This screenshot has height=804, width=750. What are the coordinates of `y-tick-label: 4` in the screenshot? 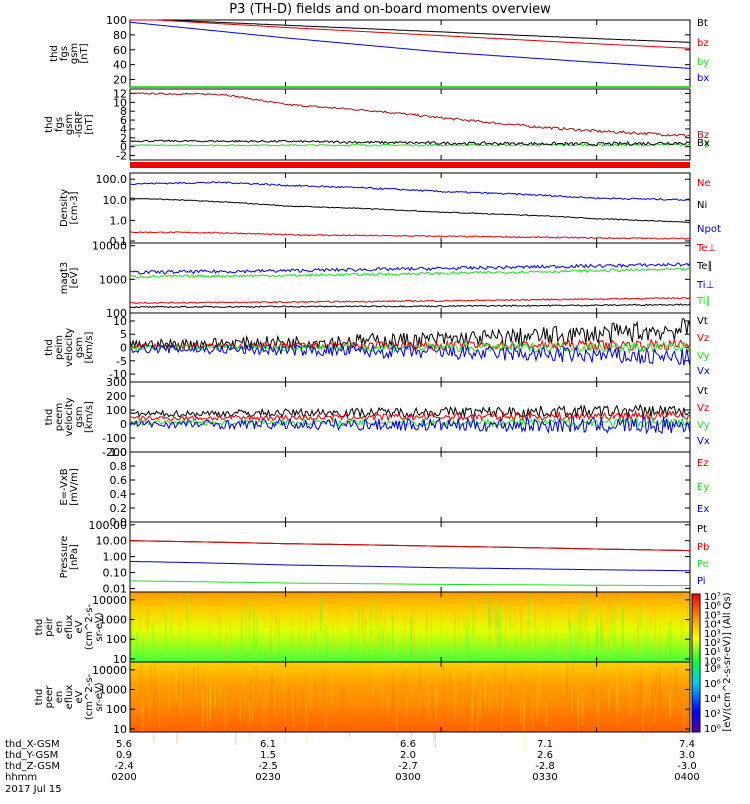 It's located at (123, 129).